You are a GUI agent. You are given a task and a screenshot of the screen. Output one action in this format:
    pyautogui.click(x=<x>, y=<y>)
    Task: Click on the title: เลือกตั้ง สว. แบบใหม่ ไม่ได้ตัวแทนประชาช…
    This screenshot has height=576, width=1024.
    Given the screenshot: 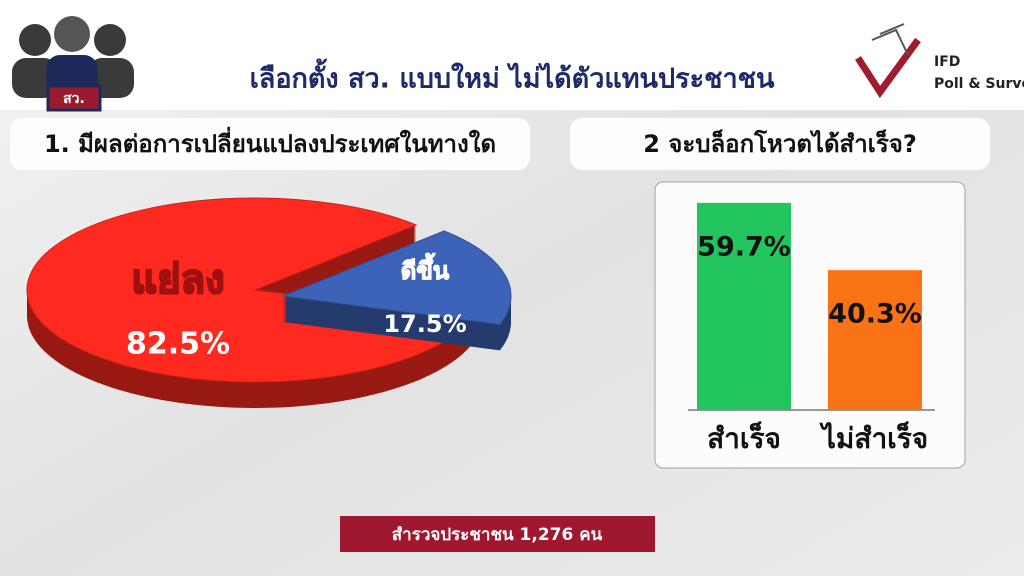 What is the action you would take?
    pyautogui.click(x=512, y=76)
    